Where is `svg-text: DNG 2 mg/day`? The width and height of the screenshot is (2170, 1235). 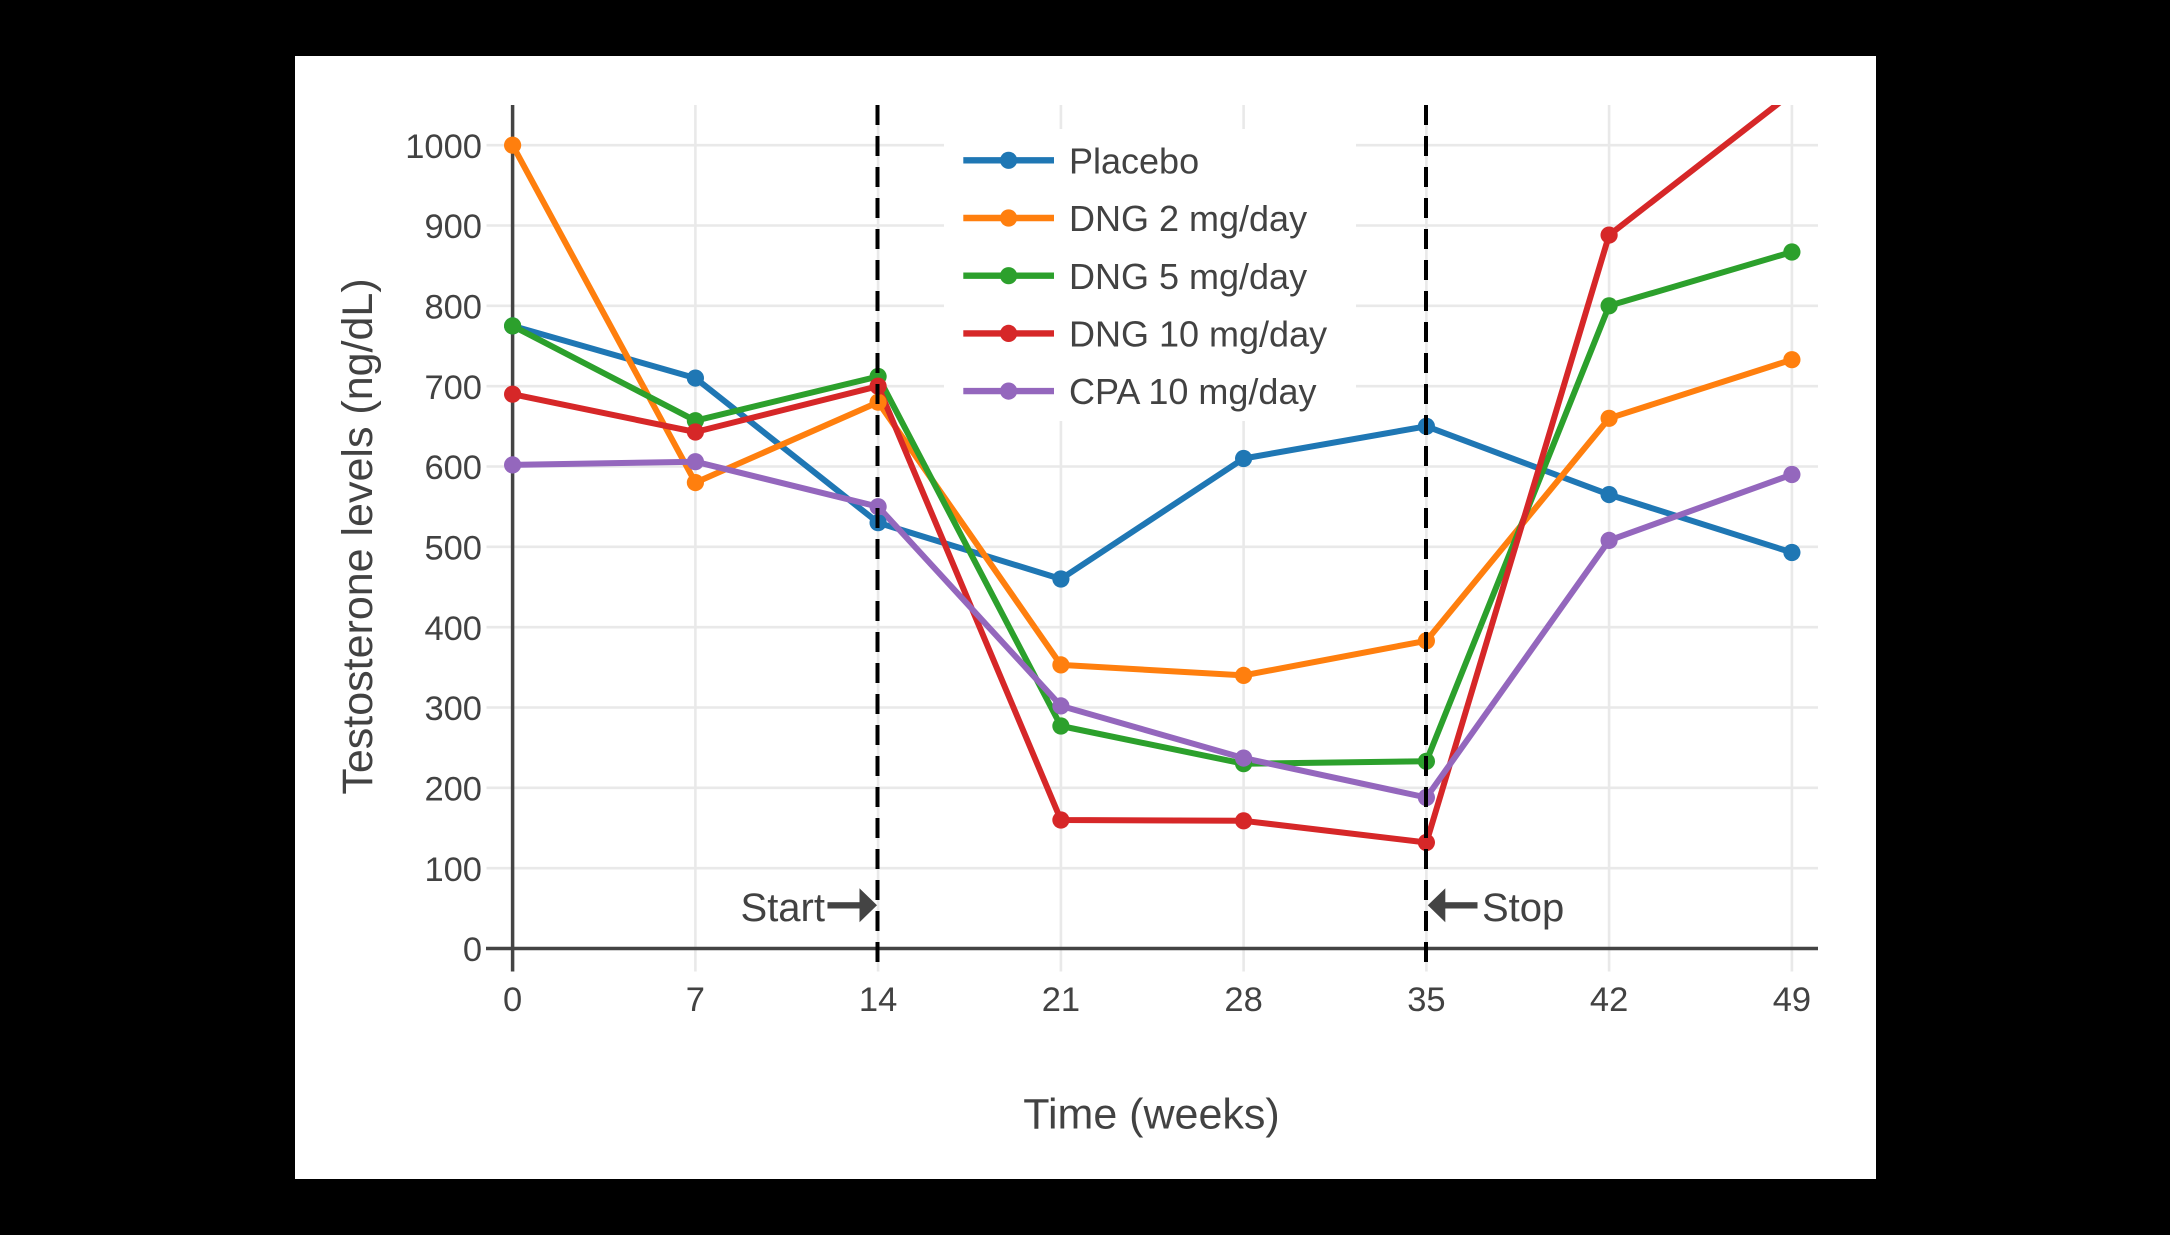
svg-text: DNG 2 mg/day is located at coordinates (1188, 218).